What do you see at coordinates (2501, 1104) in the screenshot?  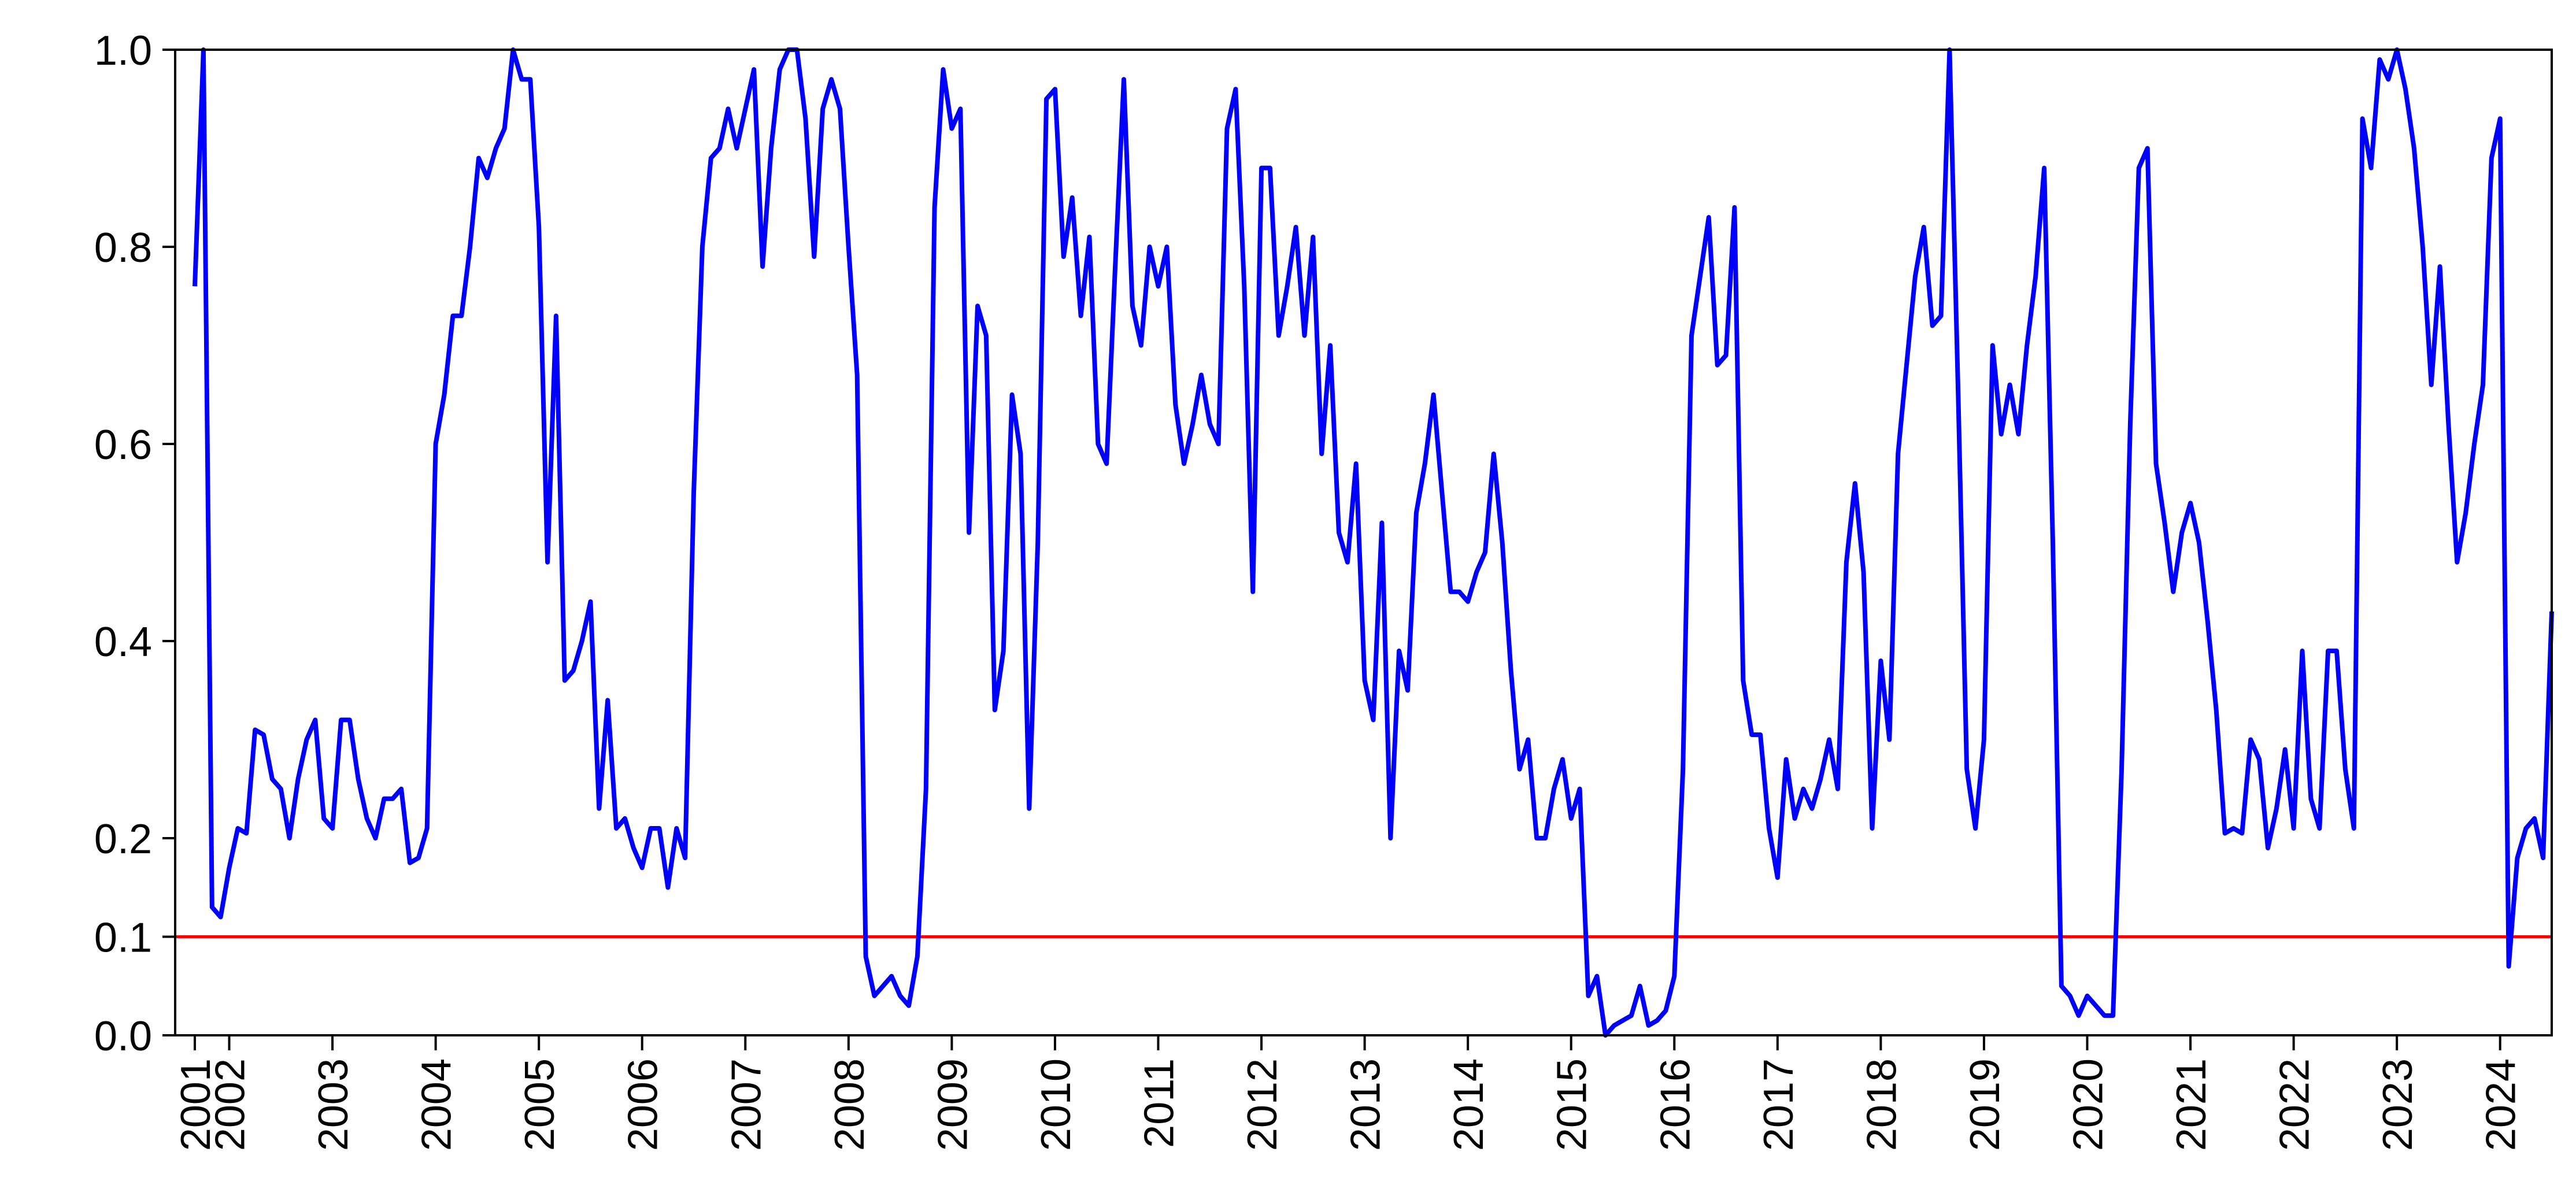 I see `x-tick-label: 2024` at bounding box center [2501, 1104].